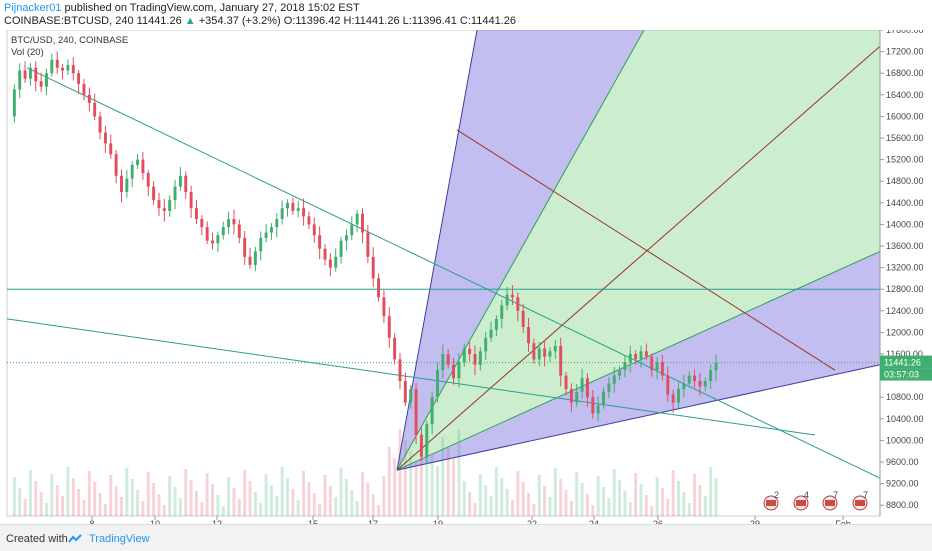 Image resolution: width=932 pixels, height=551 pixels. What do you see at coordinates (75, 538) in the screenshot?
I see `tradingview-logo-icon` at bounding box center [75, 538].